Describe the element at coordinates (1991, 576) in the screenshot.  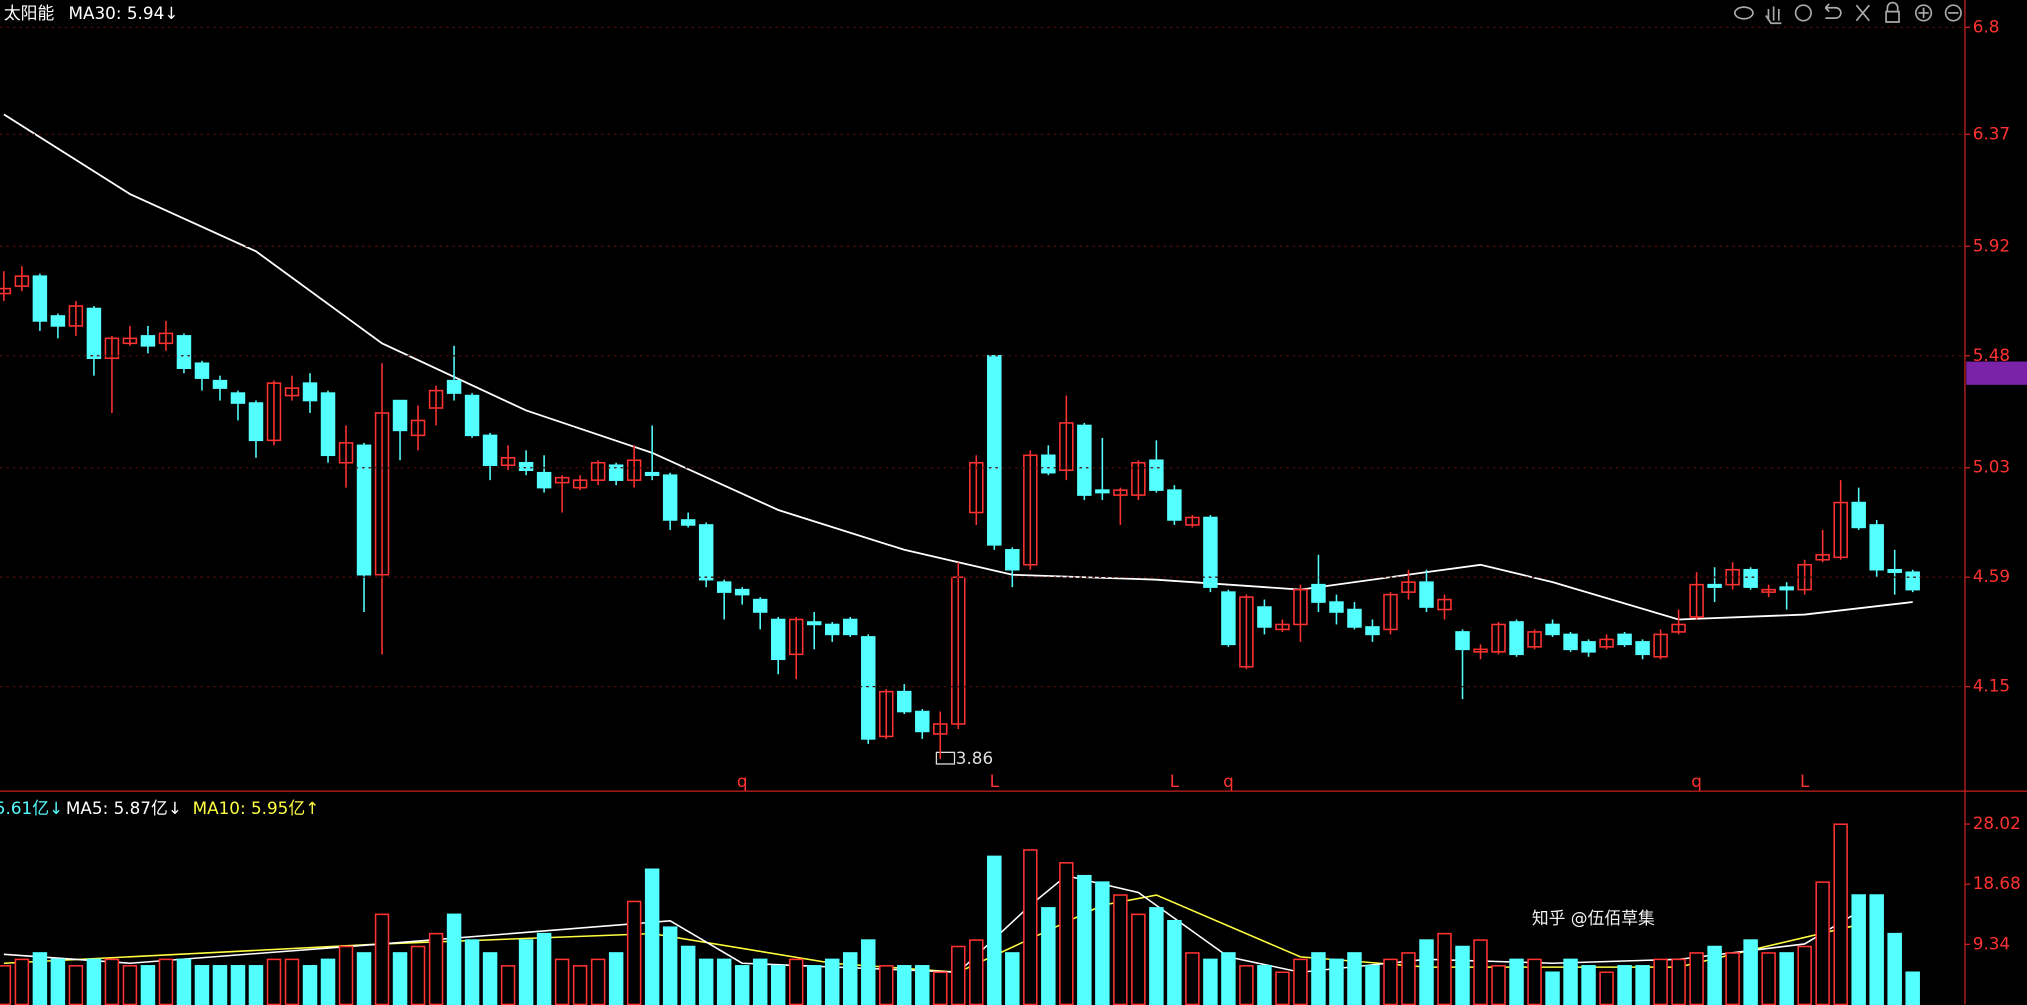
I see `y-tick-label: 4.59` at that location.